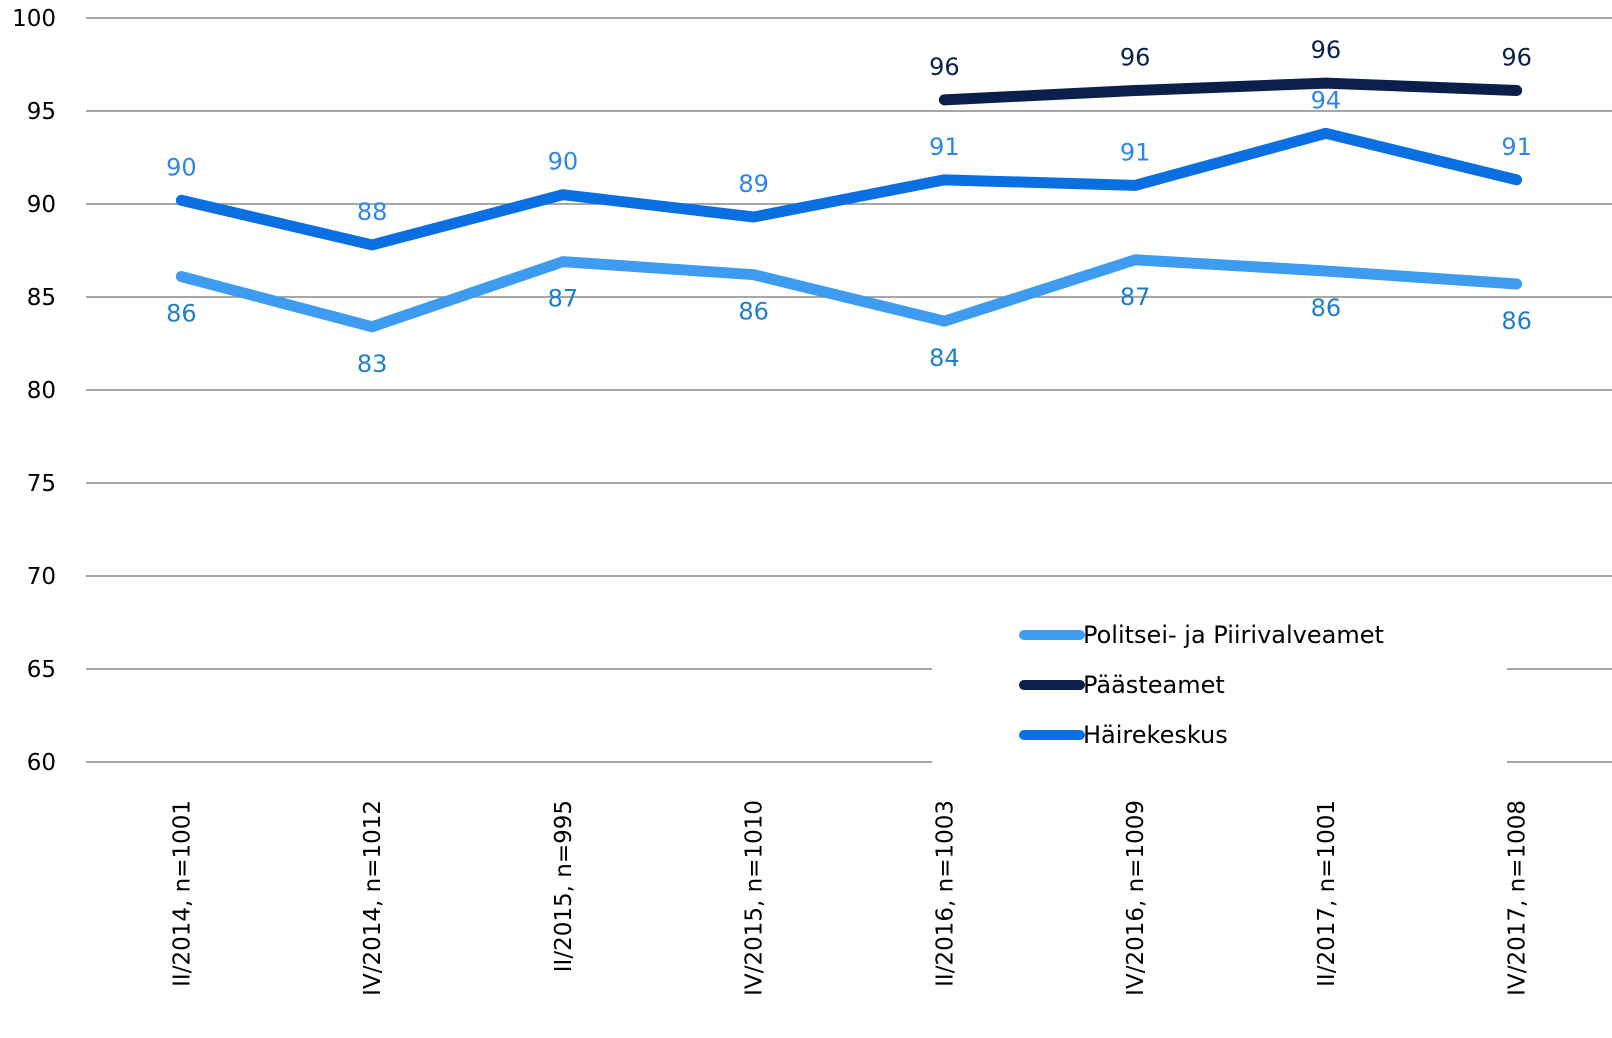  I want to click on legend-label: Päästeamet, so click(1154, 685).